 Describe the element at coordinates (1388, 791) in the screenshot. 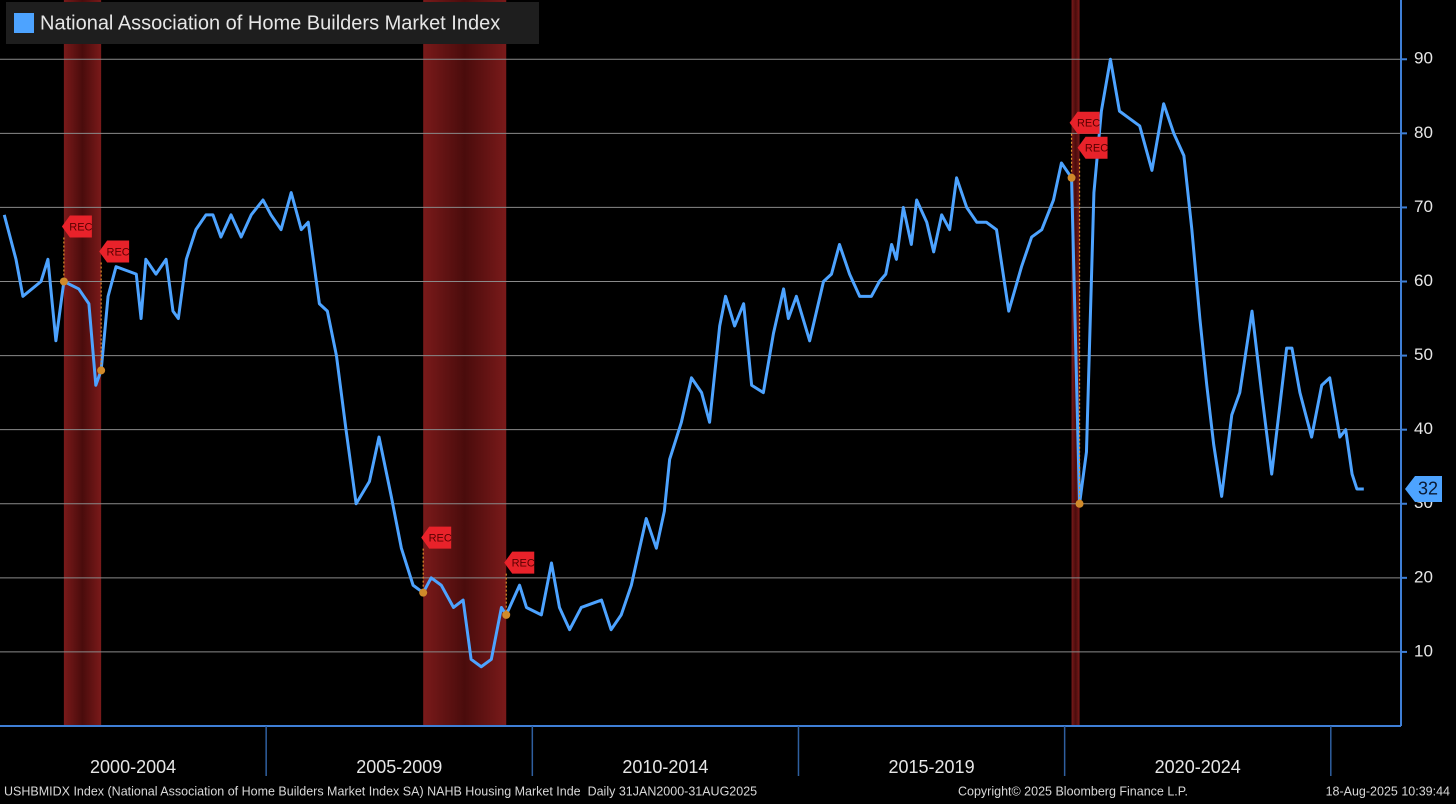

I see `footer-timestamp: 18-Aug-2025 10:39:44` at that location.